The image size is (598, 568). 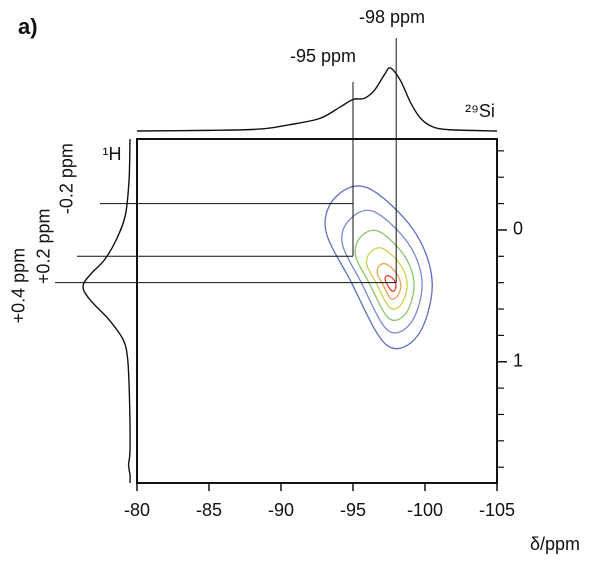 I want to click on x-tick-label: -90, so click(x=281, y=510).